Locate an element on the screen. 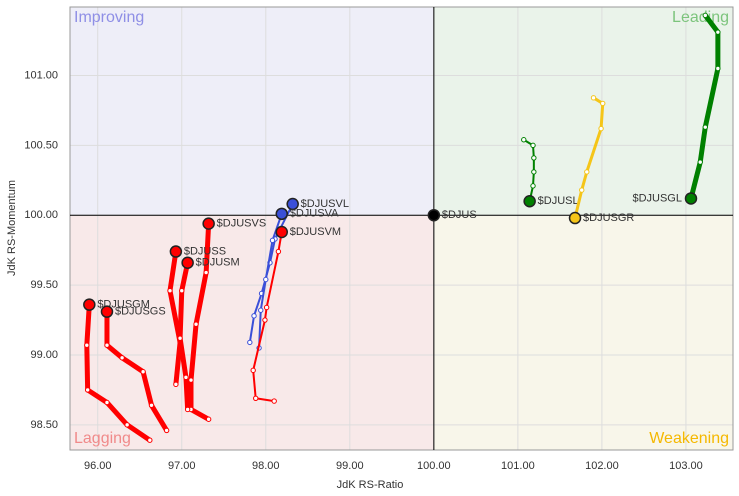 The image size is (739, 496). series-label: $DJUSVA is located at coordinates (314, 214).